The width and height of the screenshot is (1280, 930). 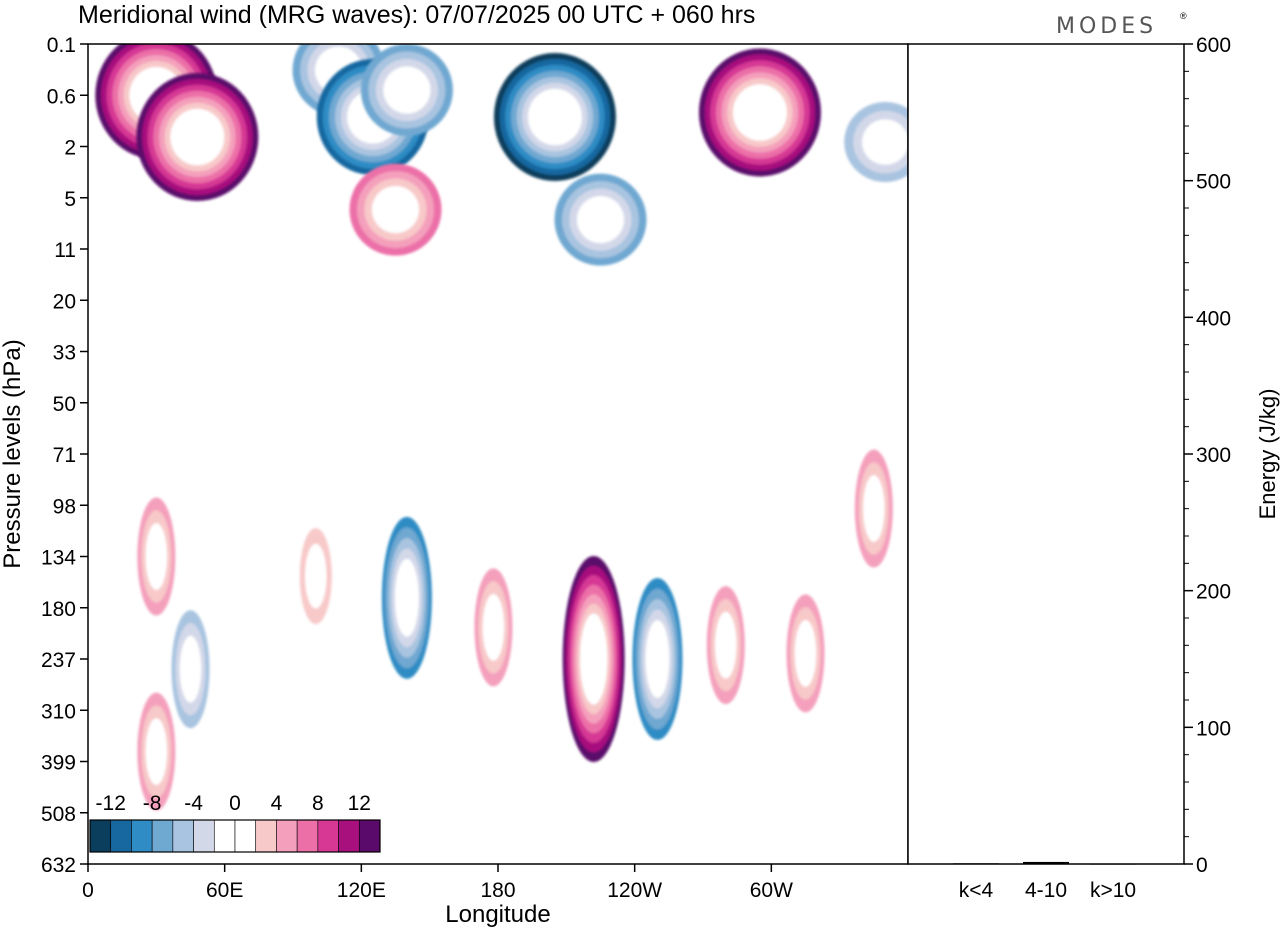 What do you see at coordinates (235, 803) in the screenshot?
I see `colorbar-tick-label: 0` at bounding box center [235, 803].